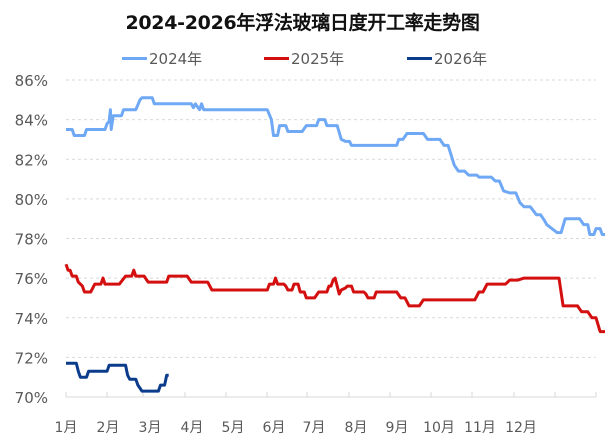 Image resolution: width=605 pixels, height=444 pixels. I want to click on y-tick-label: 72%, so click(31, 358).